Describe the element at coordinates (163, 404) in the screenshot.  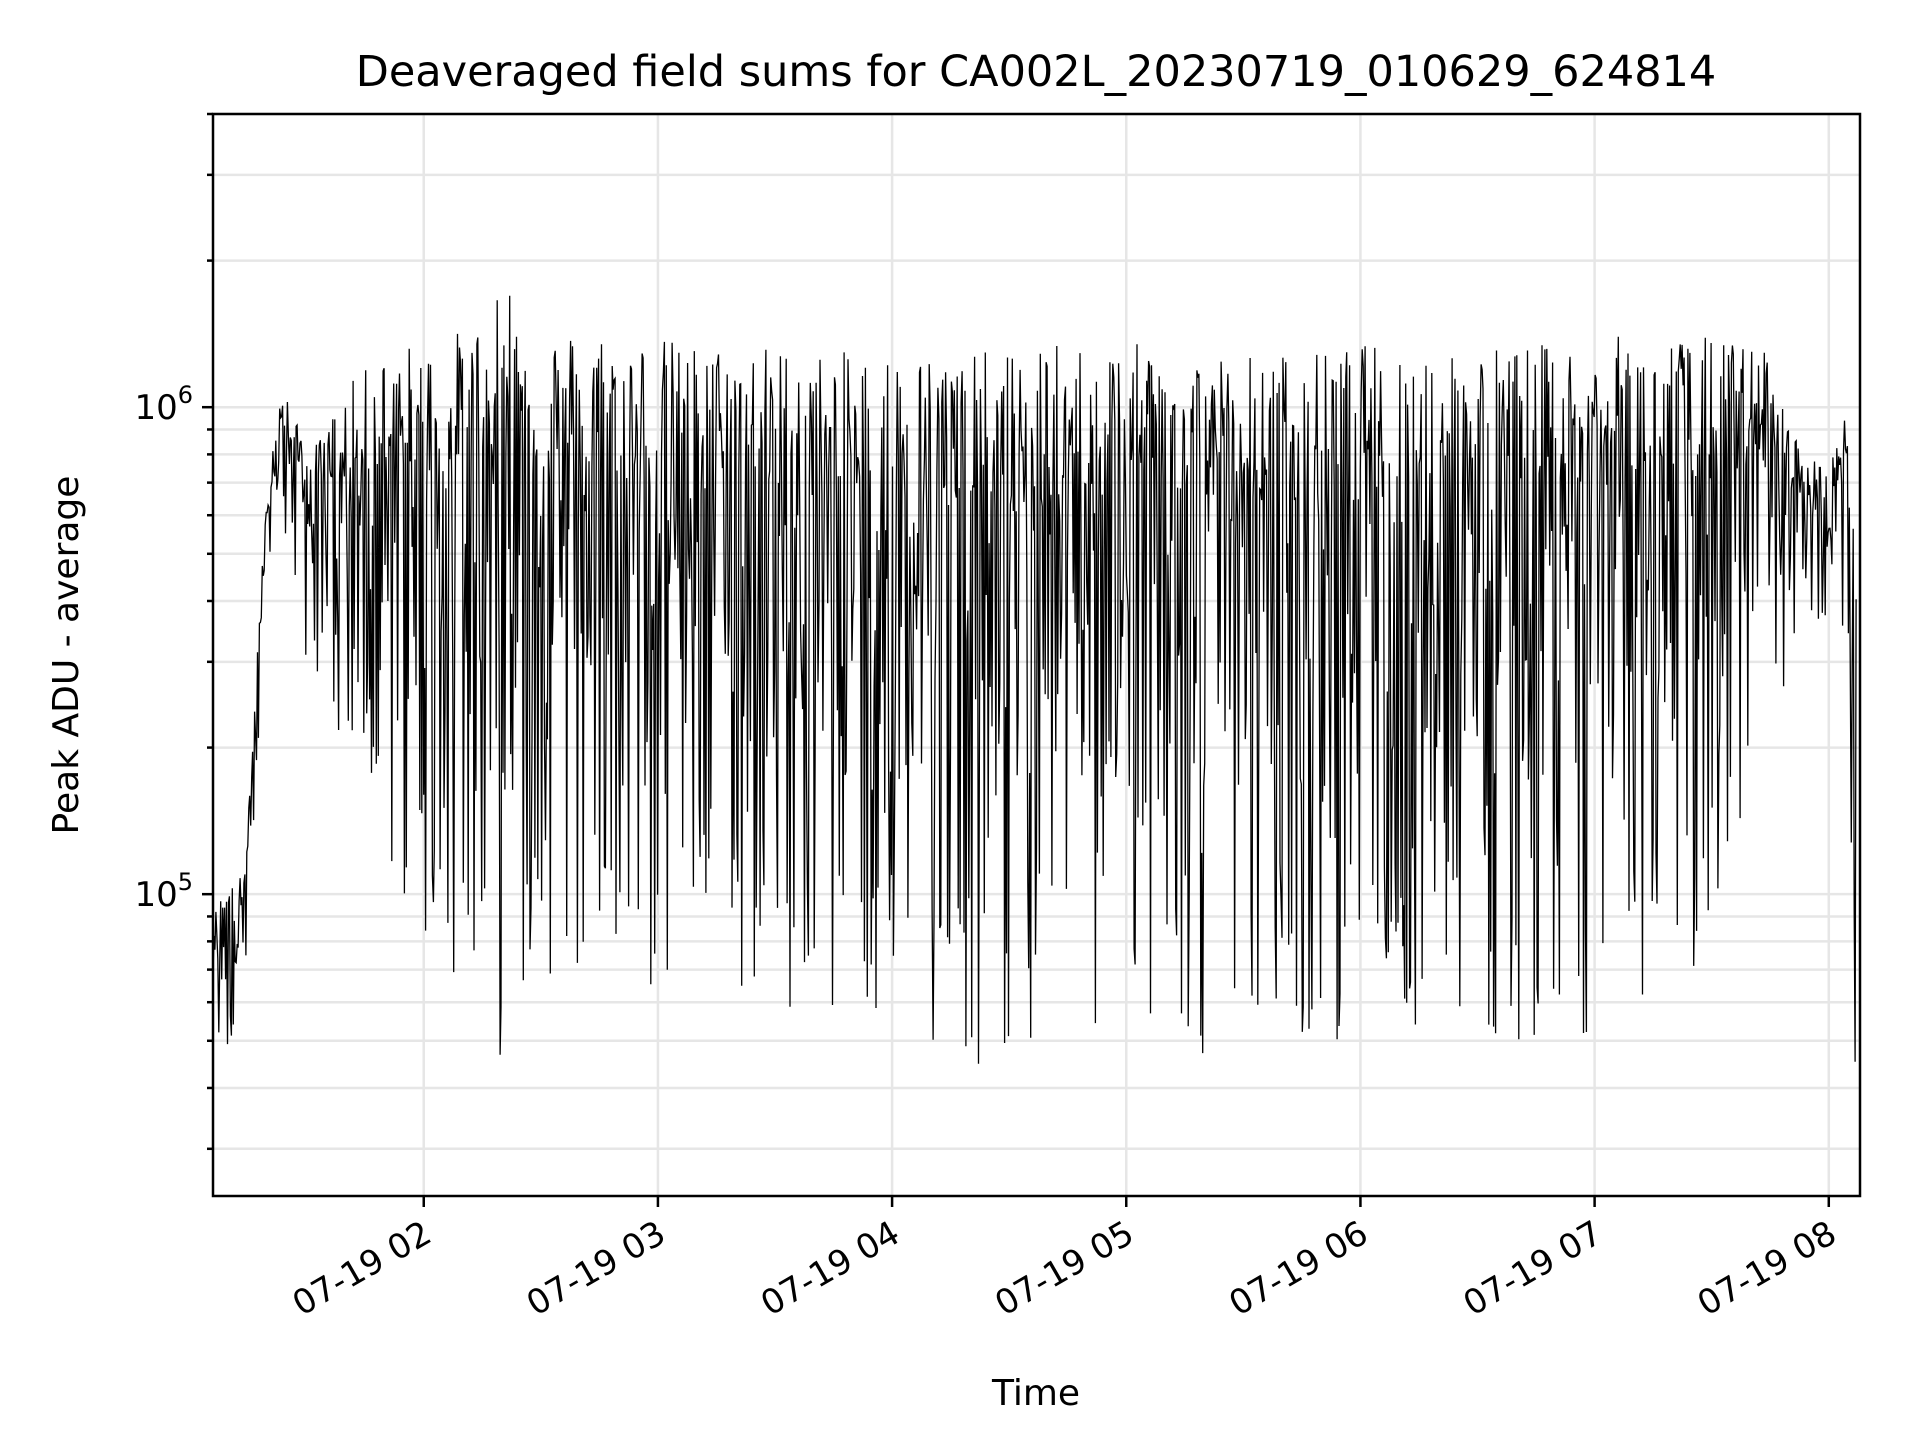
I see `y-tick-label: 10⁶` at that location.